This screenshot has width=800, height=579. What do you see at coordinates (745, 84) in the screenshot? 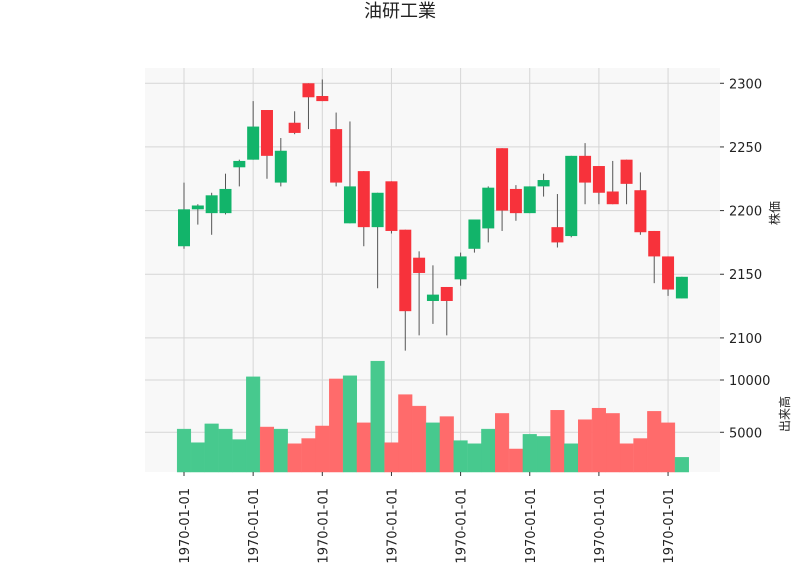
I see `price-tick-label: 2300` at bounding box center [745, 84].